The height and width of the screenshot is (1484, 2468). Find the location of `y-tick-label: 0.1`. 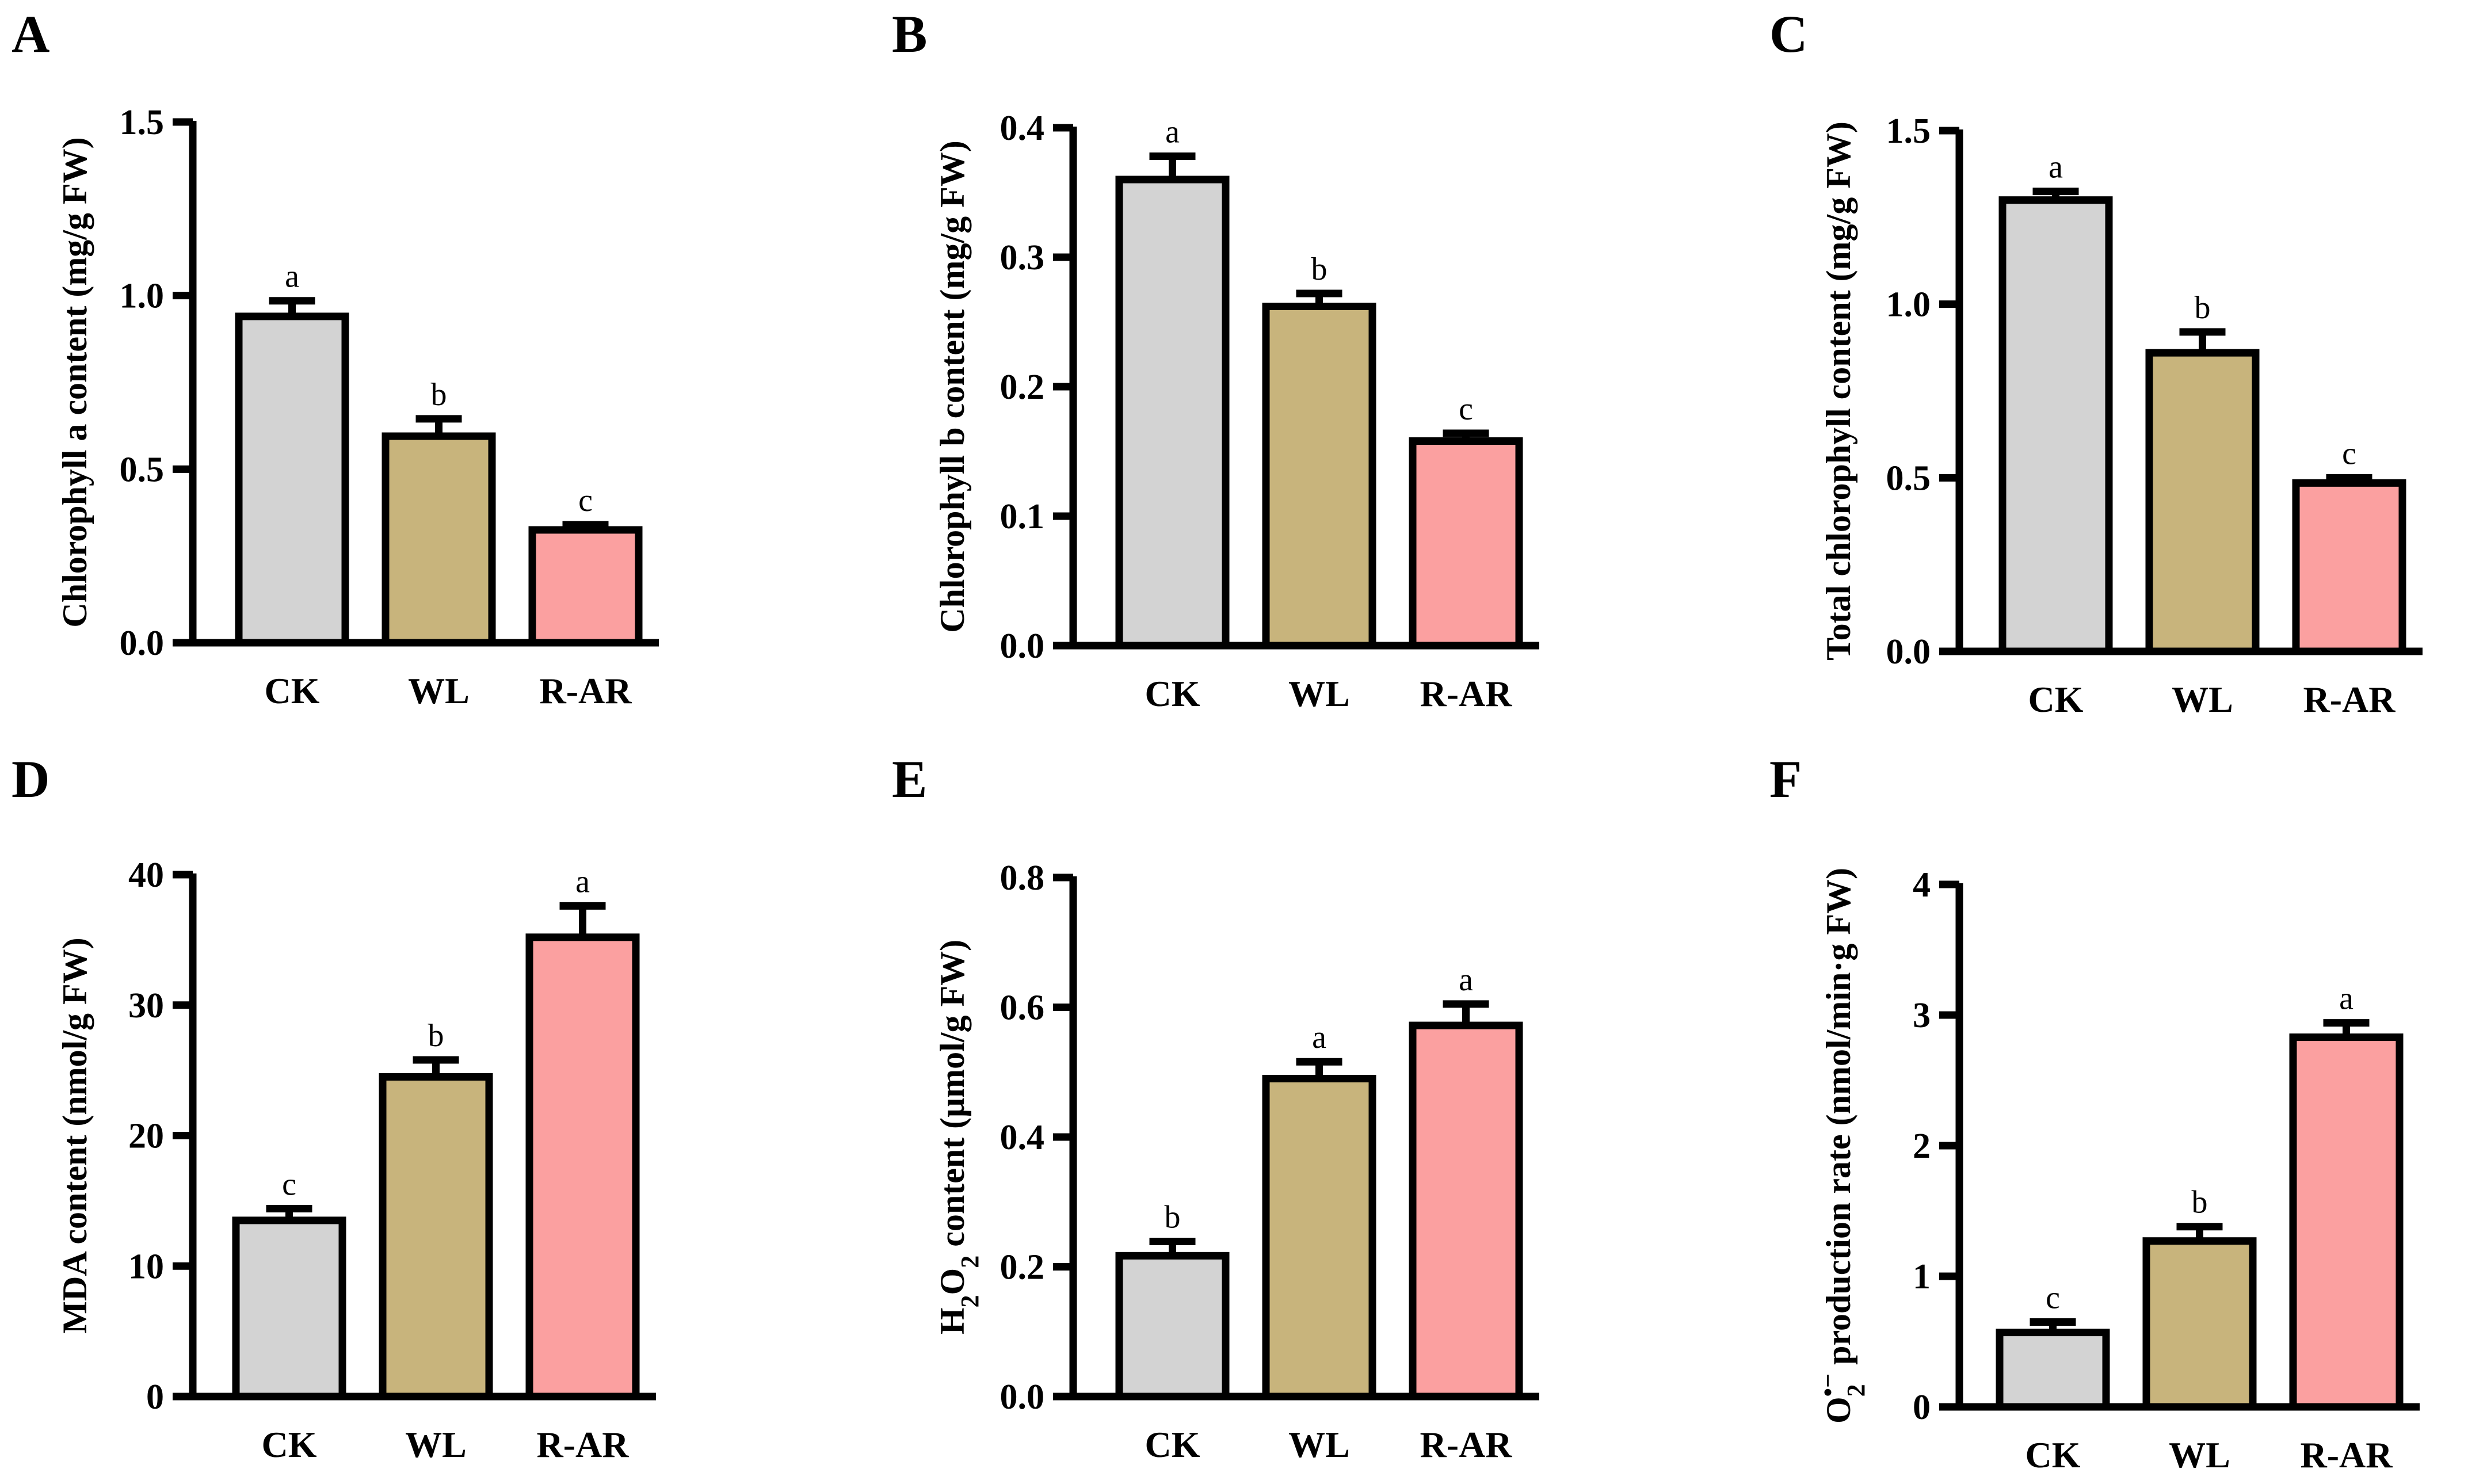

y-tick-label: 0.1 is located at coordinates (1022, 516).